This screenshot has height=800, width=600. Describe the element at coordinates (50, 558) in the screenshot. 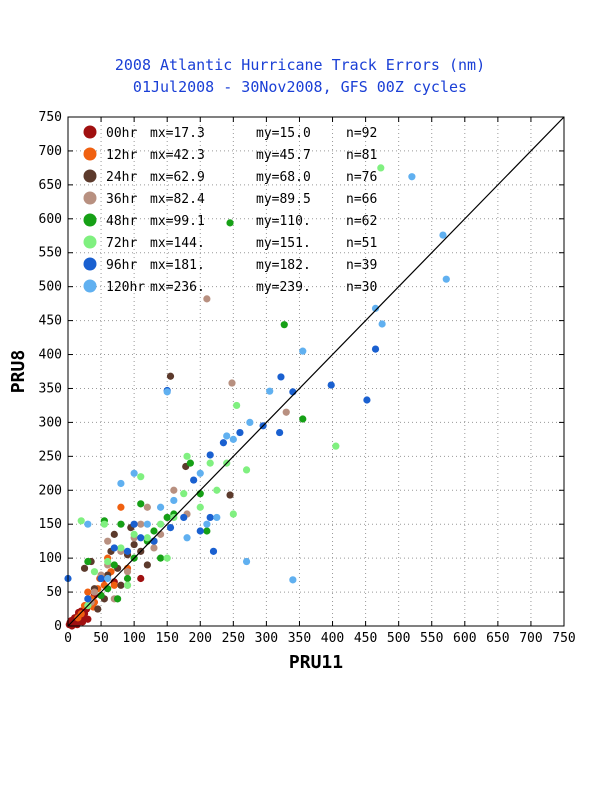

I see `y-tick-label: 100` at that location.